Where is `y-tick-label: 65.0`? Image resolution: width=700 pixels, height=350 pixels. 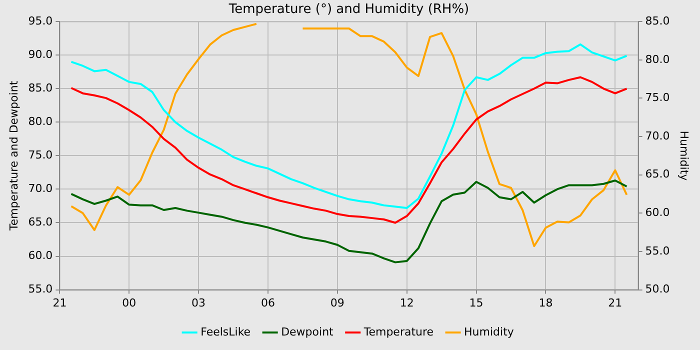
y-tick-label: 65.0 is located at coordinates (40, 222).